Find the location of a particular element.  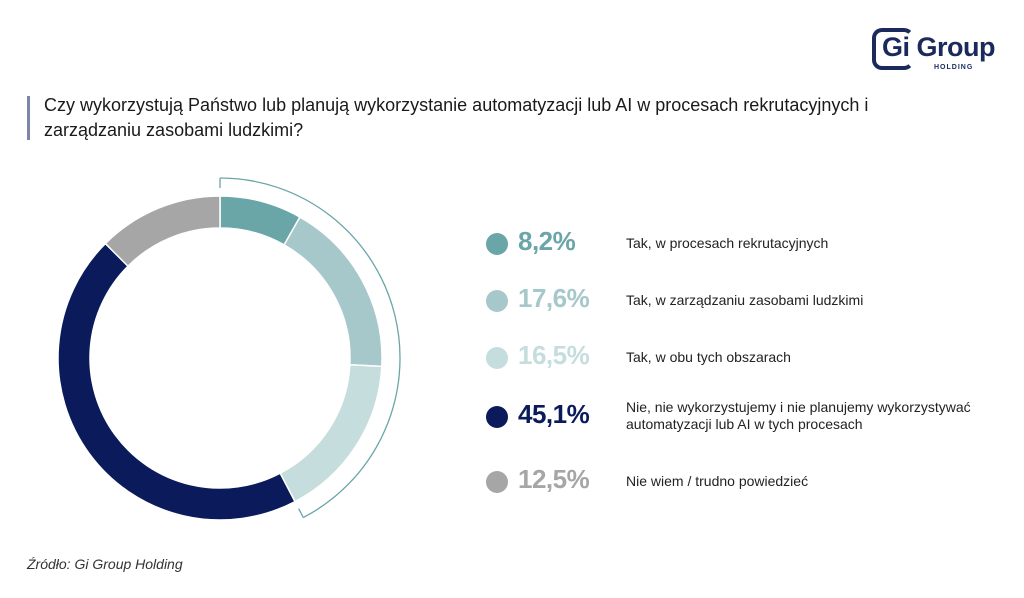

title-accent-bar is located at coordinates (28, 118).